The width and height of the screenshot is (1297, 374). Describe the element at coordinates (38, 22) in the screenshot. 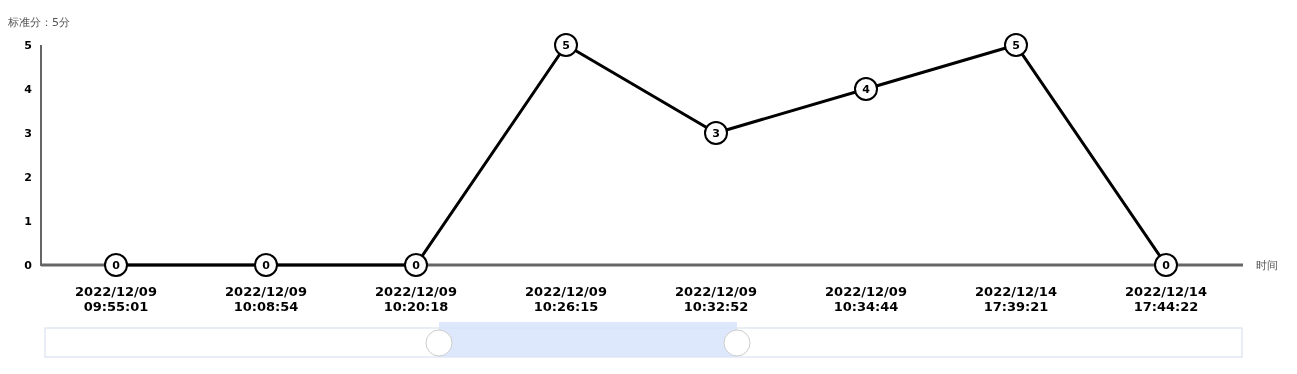

I see `y-axis-title: 标准分：5分` at that location.